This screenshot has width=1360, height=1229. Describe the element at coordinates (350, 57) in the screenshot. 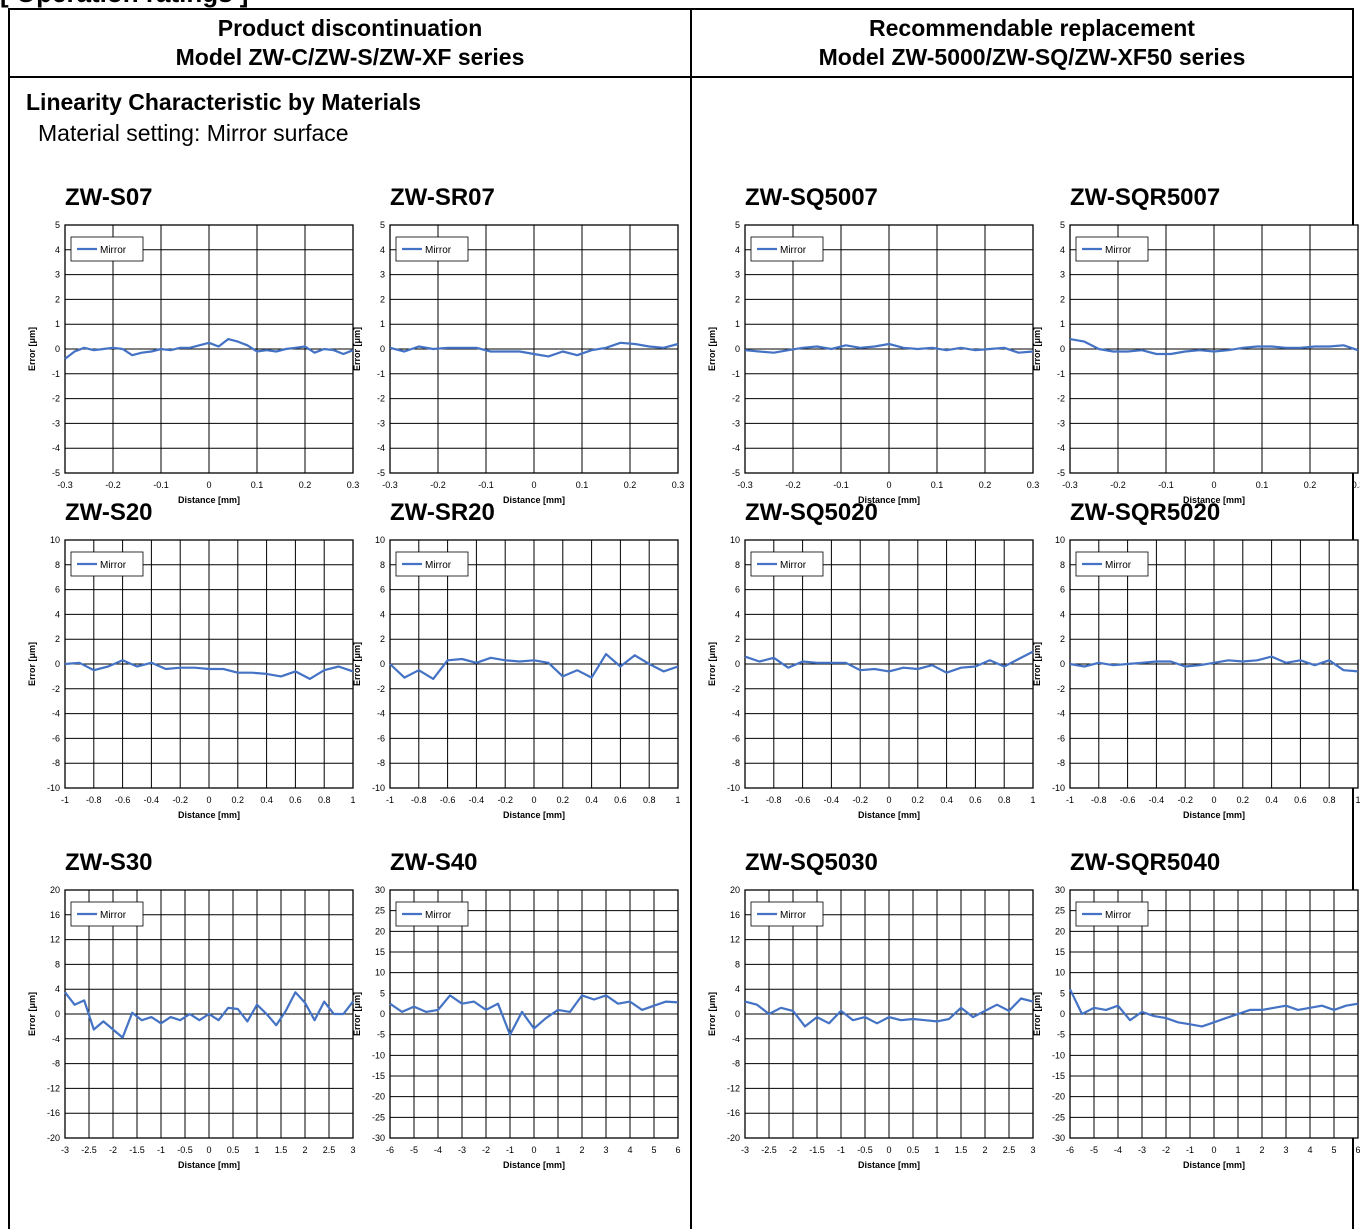

I see `left-header-line-2: Model ZW-C/ZW-S/ZW-XF series` at that location.